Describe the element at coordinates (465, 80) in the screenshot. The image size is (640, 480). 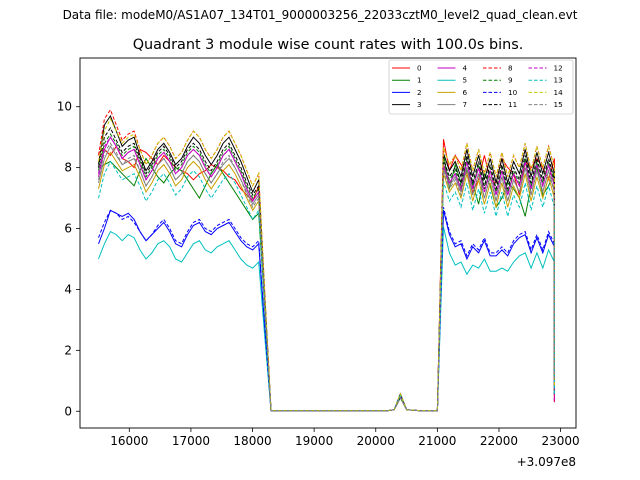
I see `legend-label-5: 5` at that location.